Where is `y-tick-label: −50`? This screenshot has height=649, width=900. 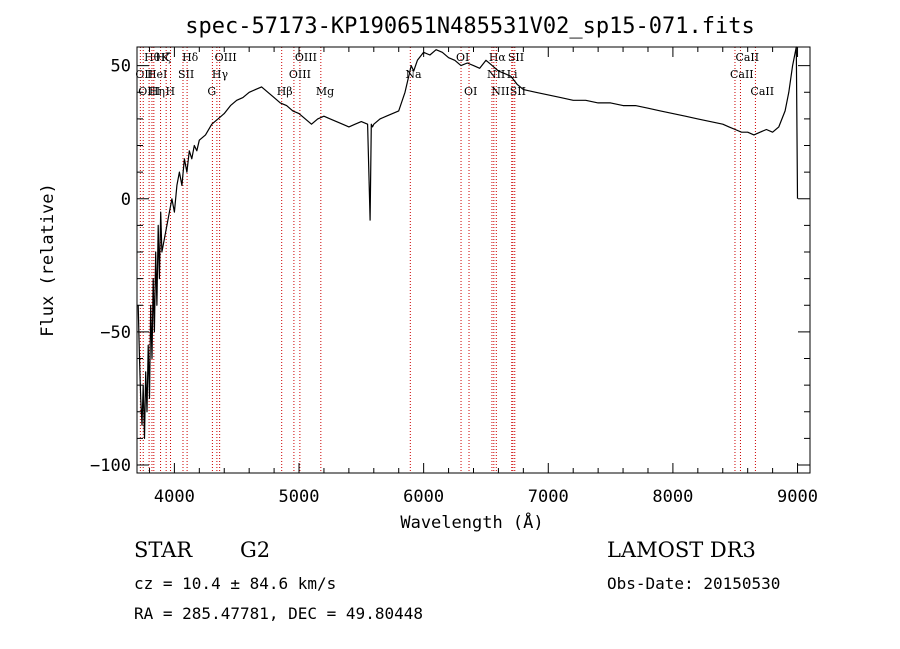
y-tick-label: −50 is located at coordinates (115, 333).